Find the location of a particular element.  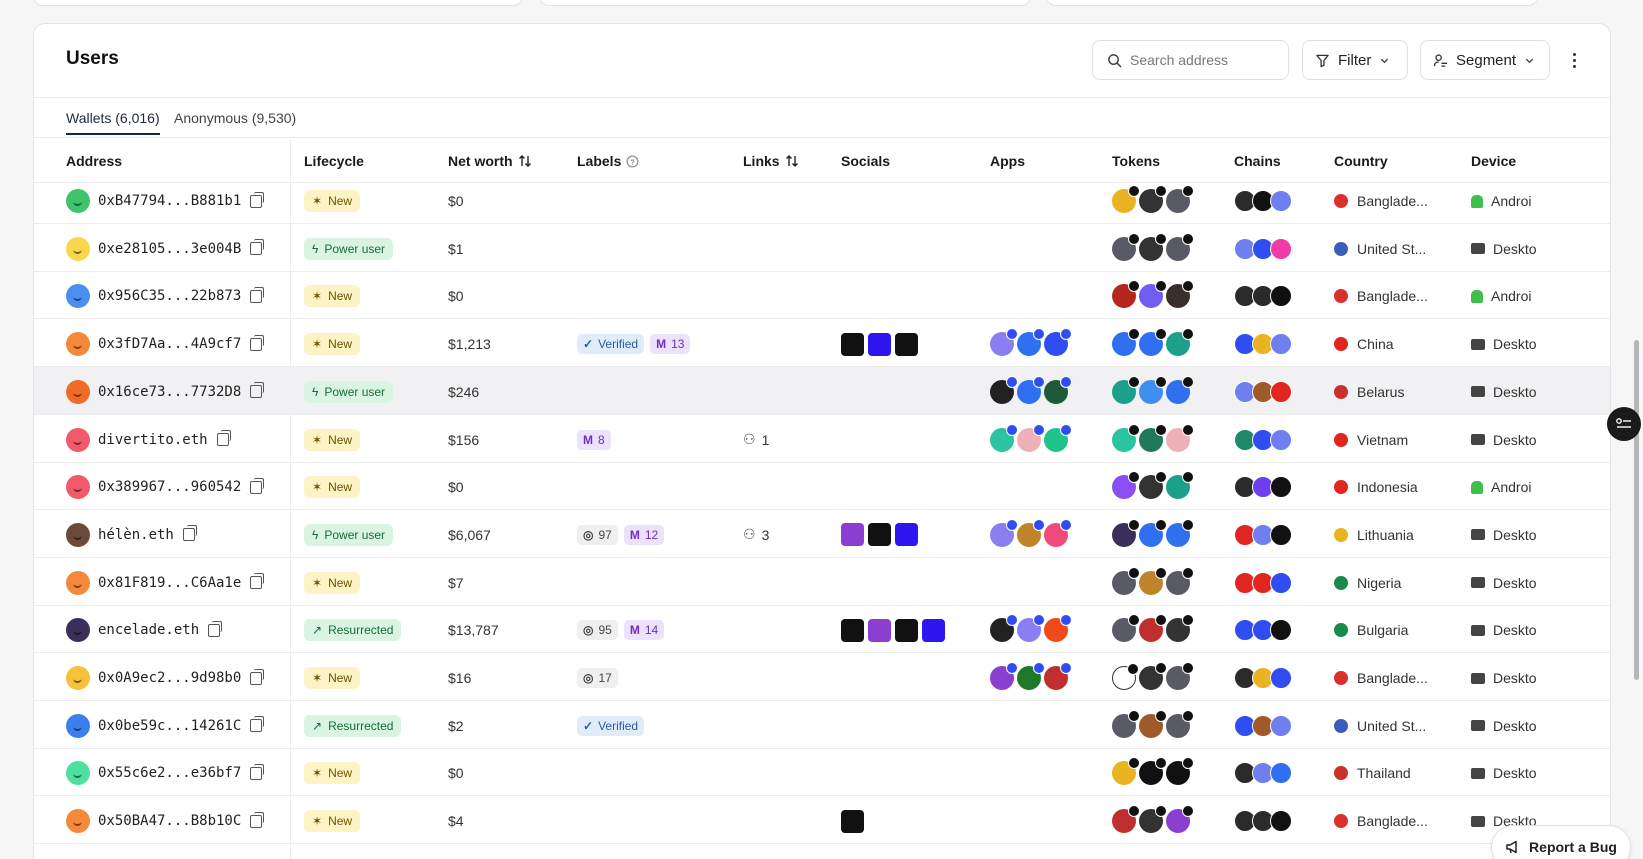

table-row: 0x389967...960542 ✶ New $0 Indonesia Androi is located at coordinates (822, 486).